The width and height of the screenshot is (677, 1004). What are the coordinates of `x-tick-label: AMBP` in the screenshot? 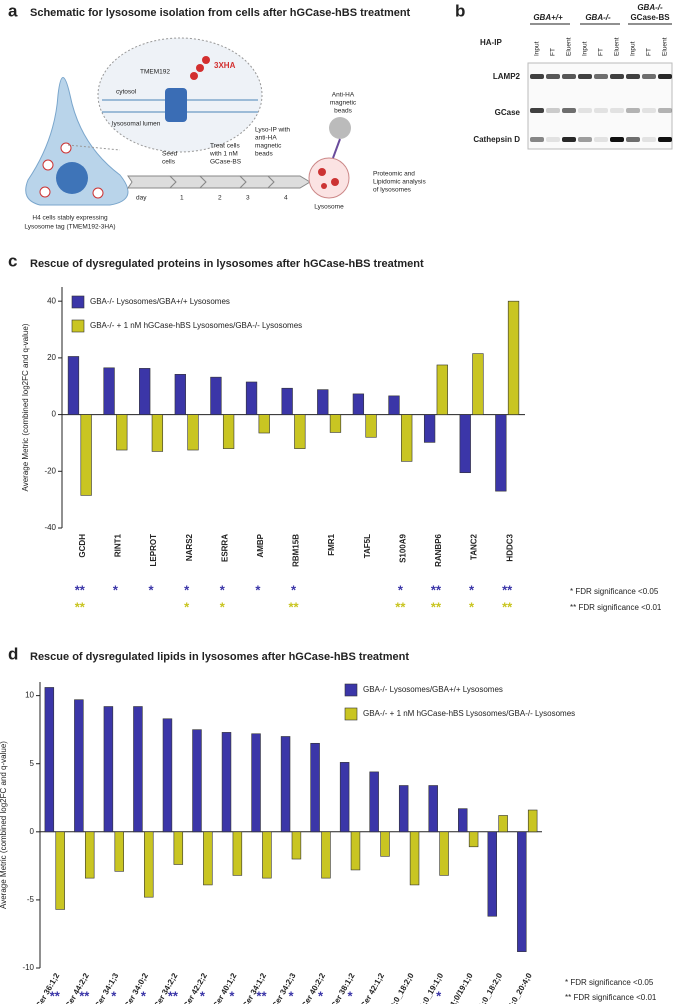 It's located at (260, 545).